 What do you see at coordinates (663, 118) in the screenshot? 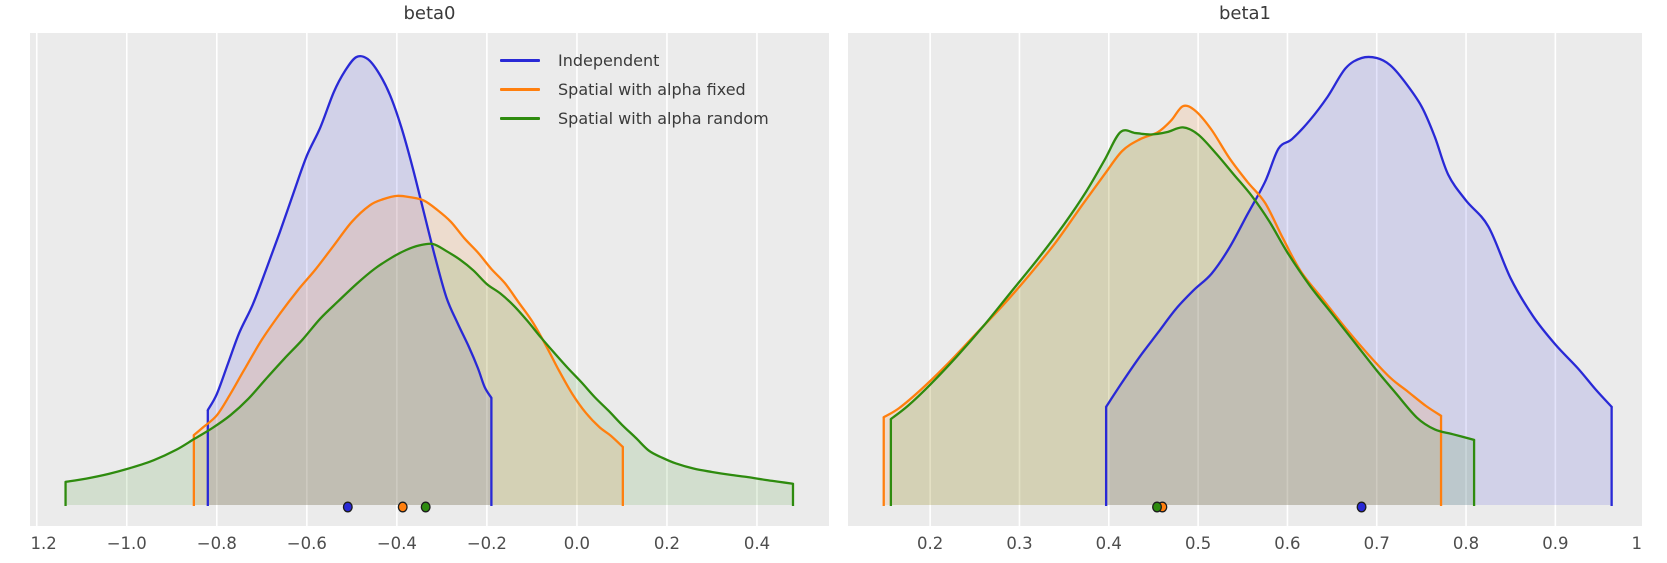
I see `legend-label-spatial-alpha-random: Spatial with alpha random` at bounding box center [663, 118].